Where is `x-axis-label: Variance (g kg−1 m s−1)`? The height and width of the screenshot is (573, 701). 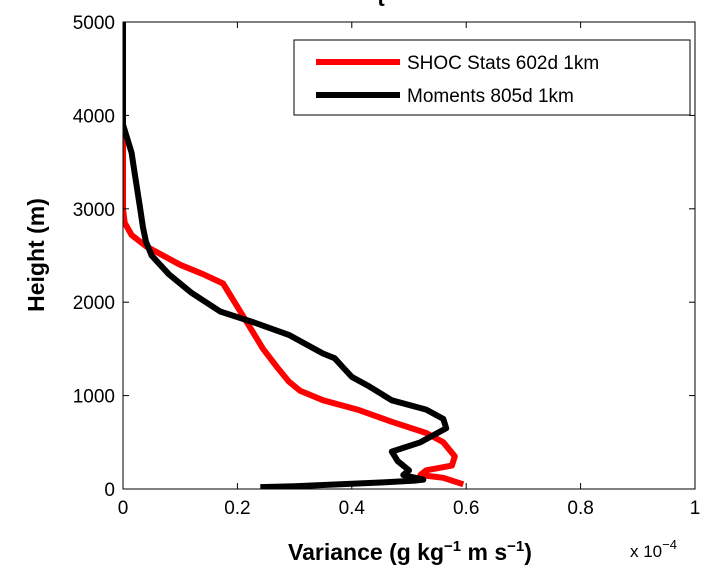
x-axis-label: Variance (g kg−1 m s−1) is located at coordinates (410, 551).